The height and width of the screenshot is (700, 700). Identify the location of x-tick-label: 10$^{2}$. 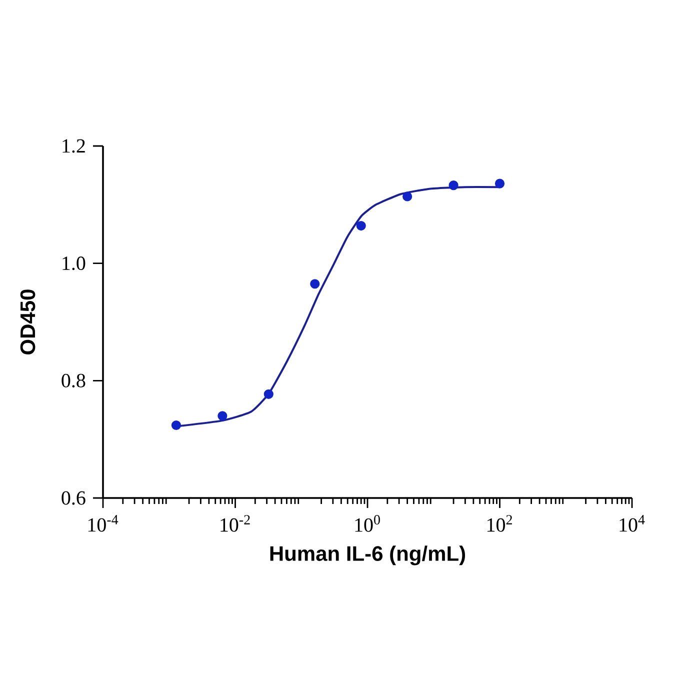
(500, 523).